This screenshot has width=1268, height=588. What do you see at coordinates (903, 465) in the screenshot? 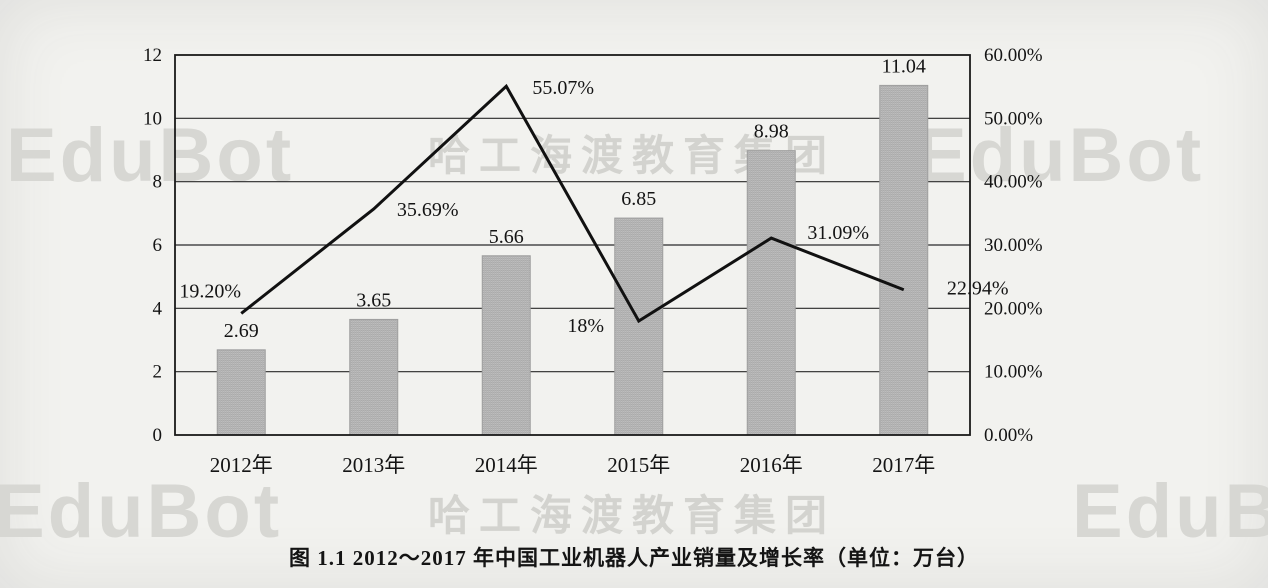
I see `x-axis-label: 2017年` at bounding box center [903, 465].